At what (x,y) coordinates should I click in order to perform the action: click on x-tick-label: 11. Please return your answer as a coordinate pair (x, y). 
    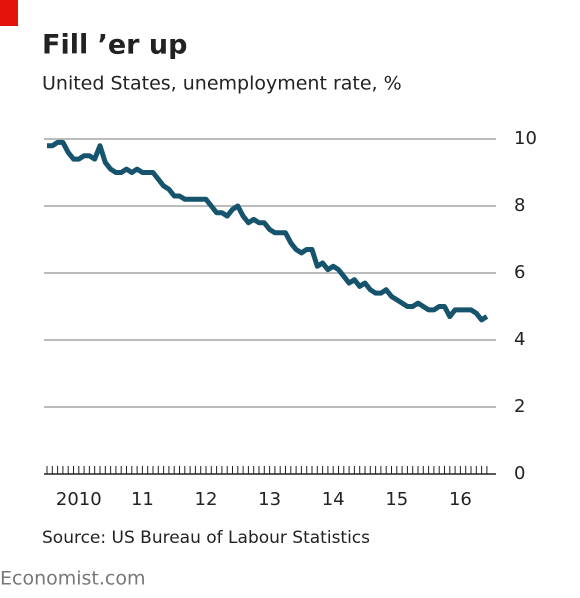
    Looking at the image, I should click on (142, 499).